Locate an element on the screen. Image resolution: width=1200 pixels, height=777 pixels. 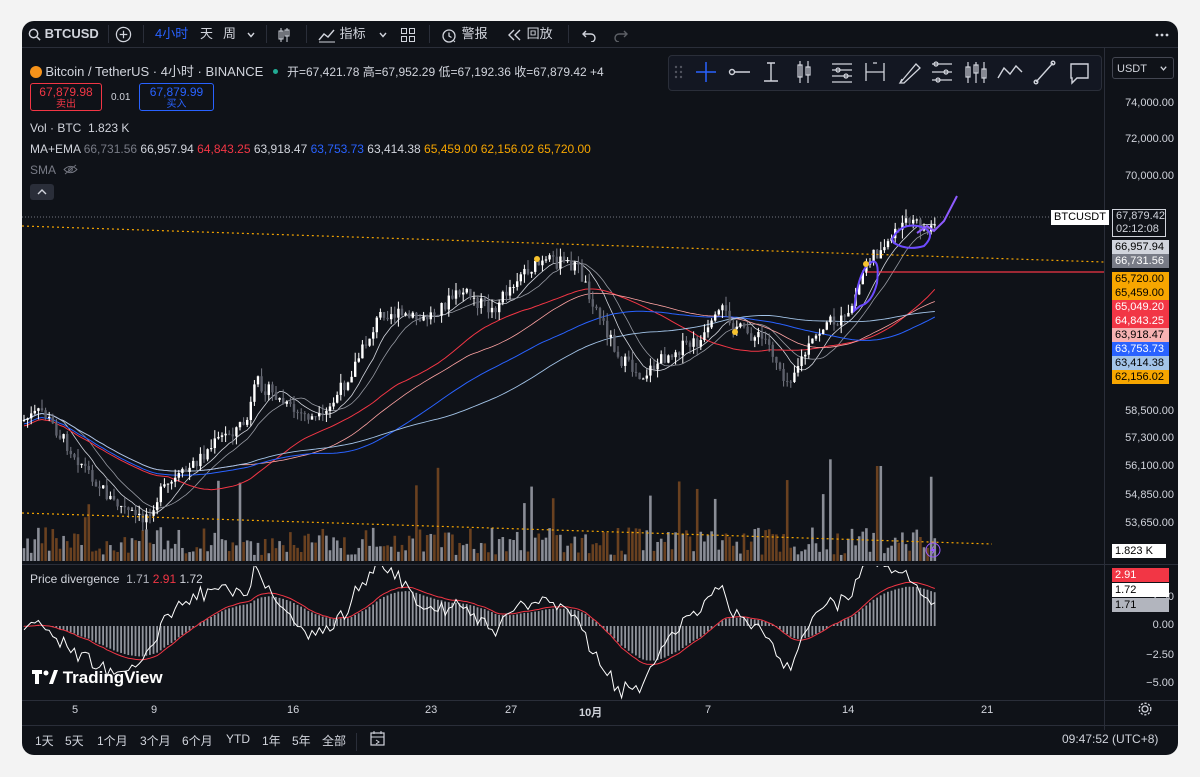
interval-dropdown is located at coordinates (251, 34).